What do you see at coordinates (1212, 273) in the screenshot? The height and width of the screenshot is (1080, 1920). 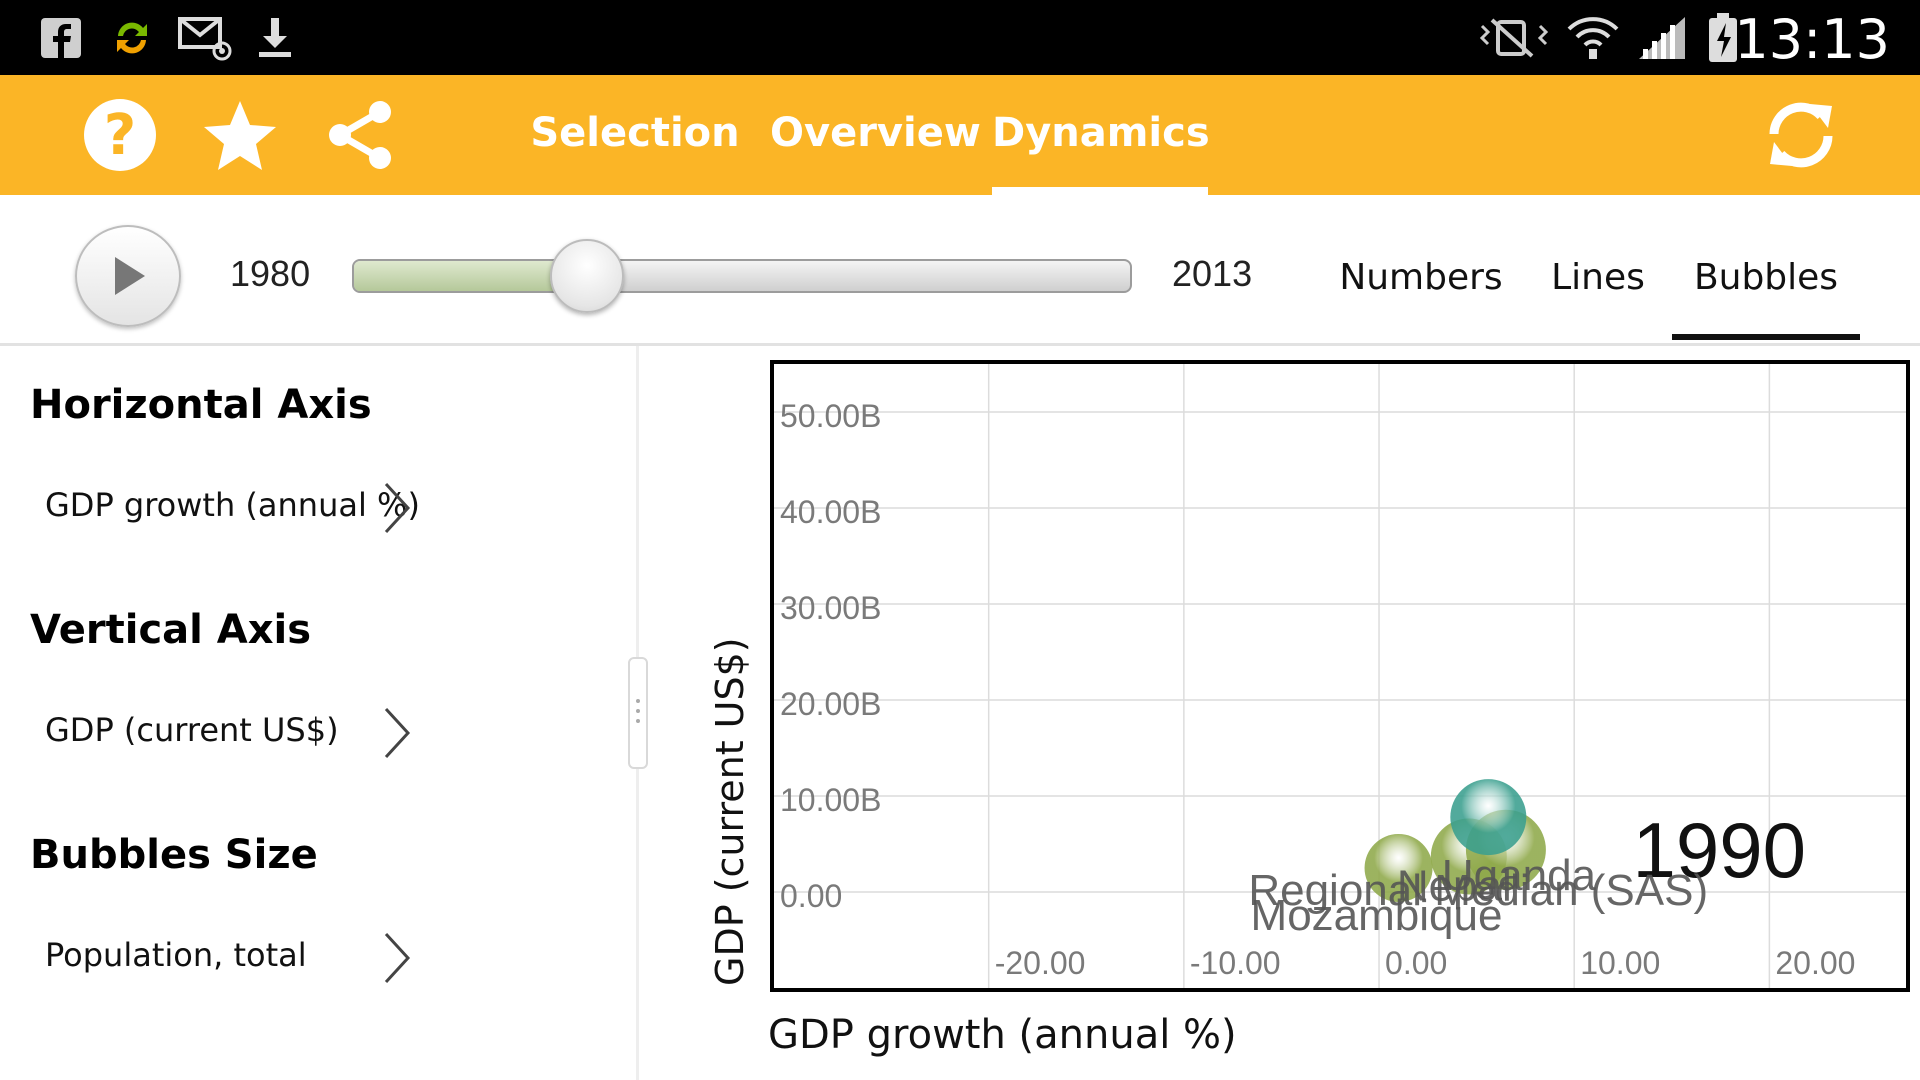 I see `end-year: 2013` at bounding box center [1212, 273].